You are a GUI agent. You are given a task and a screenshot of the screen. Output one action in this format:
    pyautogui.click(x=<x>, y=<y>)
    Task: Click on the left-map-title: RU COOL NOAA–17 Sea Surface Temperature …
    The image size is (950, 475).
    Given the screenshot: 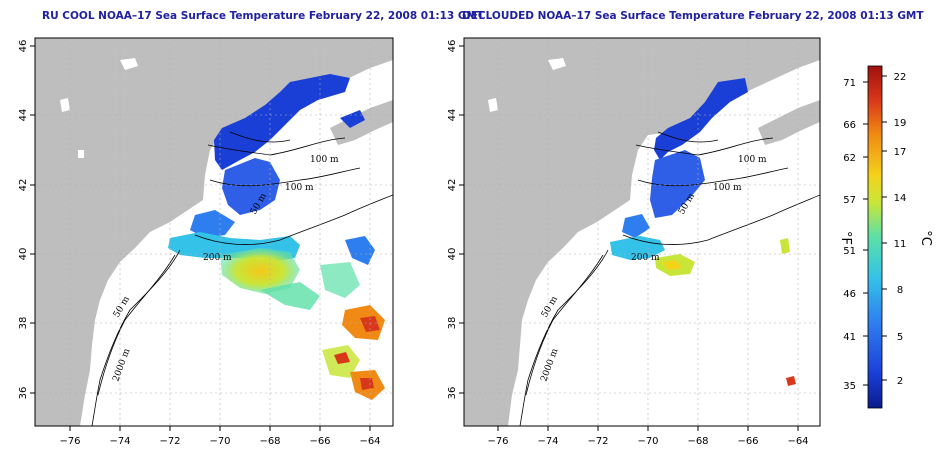 What is the action you would take?
    pyautogui.click(x=263, y=16)
    